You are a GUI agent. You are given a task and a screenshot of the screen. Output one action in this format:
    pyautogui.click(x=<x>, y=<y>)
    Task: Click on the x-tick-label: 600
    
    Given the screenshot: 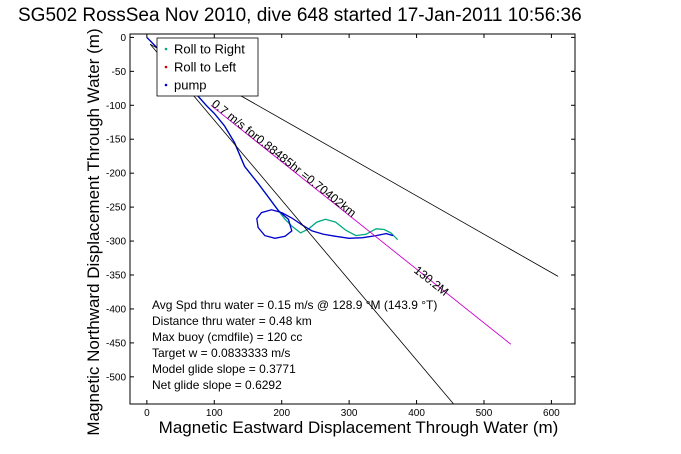 What is the action you would take?
    pyautogui.click(x=551, y=413)
    